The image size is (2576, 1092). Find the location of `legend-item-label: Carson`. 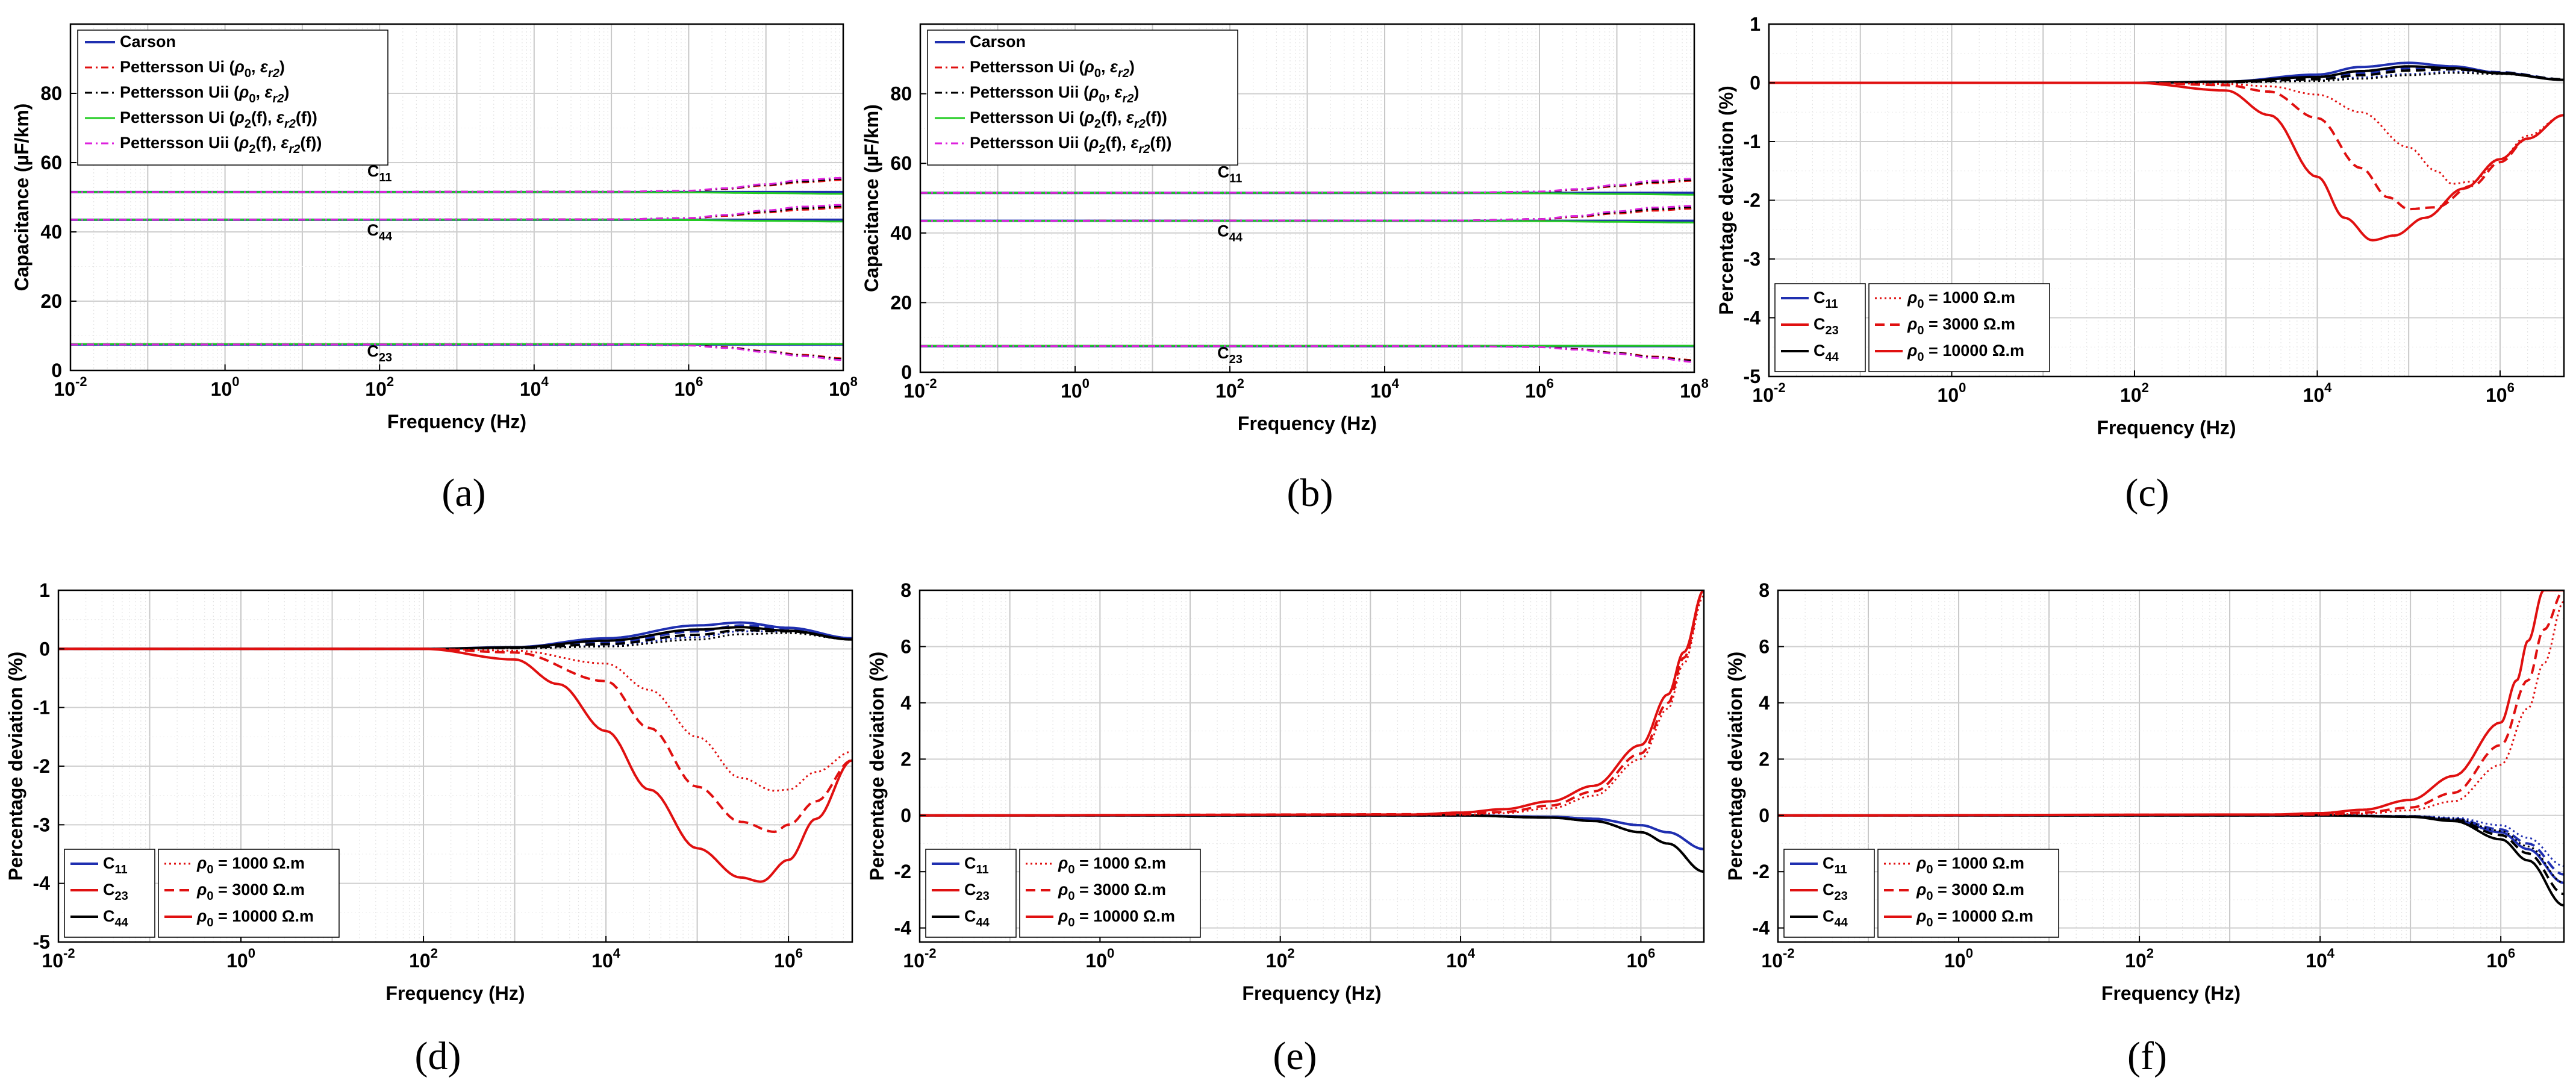

legend-item-label: Carson is located at coordinates (998, 42).